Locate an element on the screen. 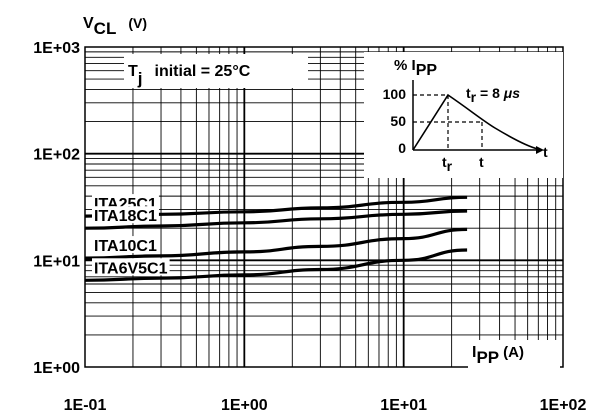  series-label-ita6v5c1: ITA6V5C1 is located at coordinates (131, 268).